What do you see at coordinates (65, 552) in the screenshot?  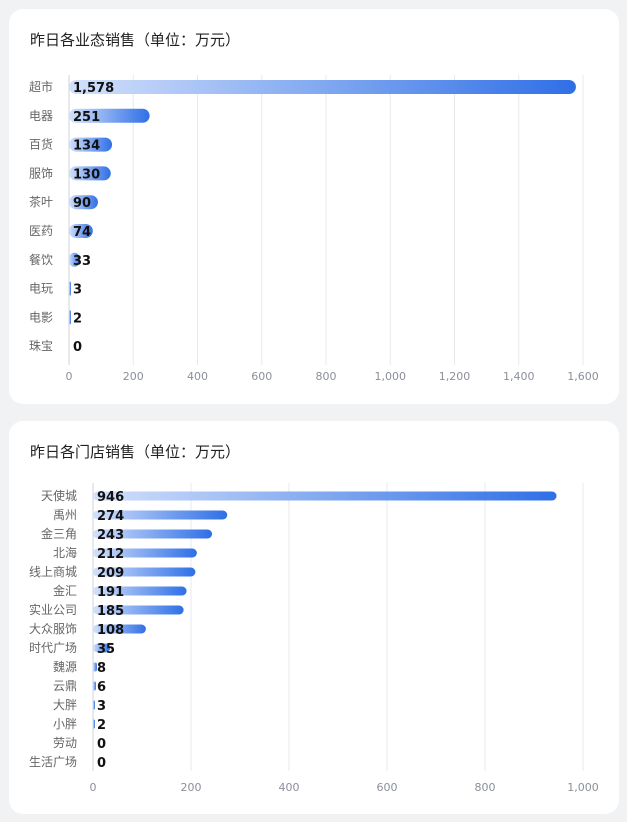 I see `category-label: 北海` at bounding box center [65, 552].